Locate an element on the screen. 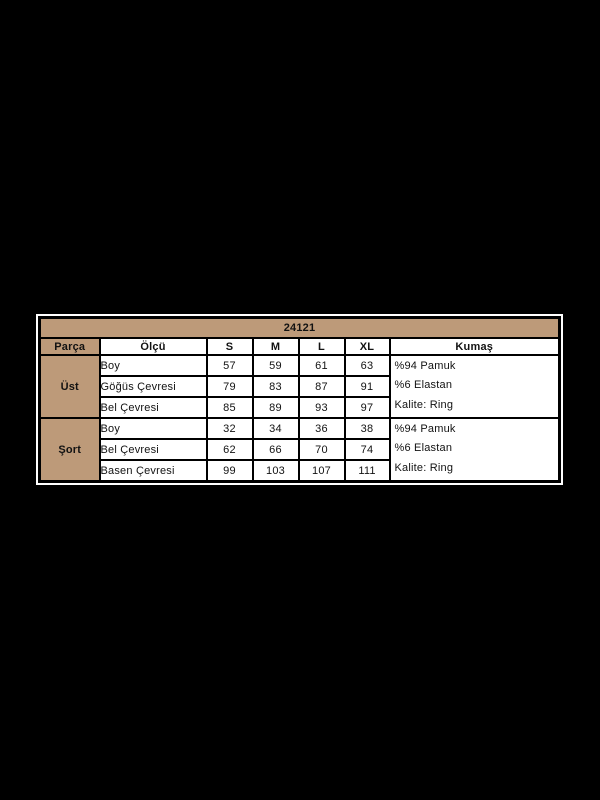 The image size is (600, 800). part-cell-sort: Şort is located at coordinates (69, 450).